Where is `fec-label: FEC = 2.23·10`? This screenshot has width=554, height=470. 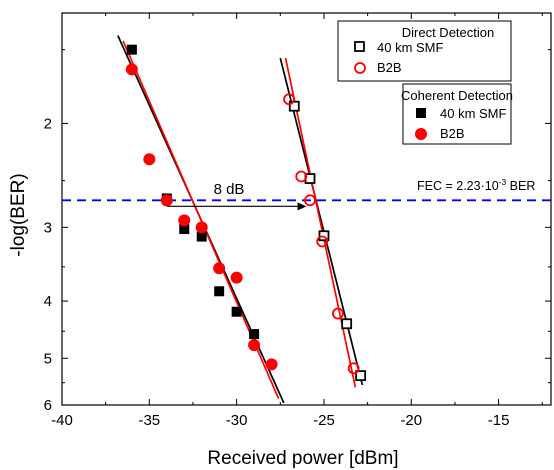
fec-label: FEC = 2.23·10 is located at coordinates (458, 186).